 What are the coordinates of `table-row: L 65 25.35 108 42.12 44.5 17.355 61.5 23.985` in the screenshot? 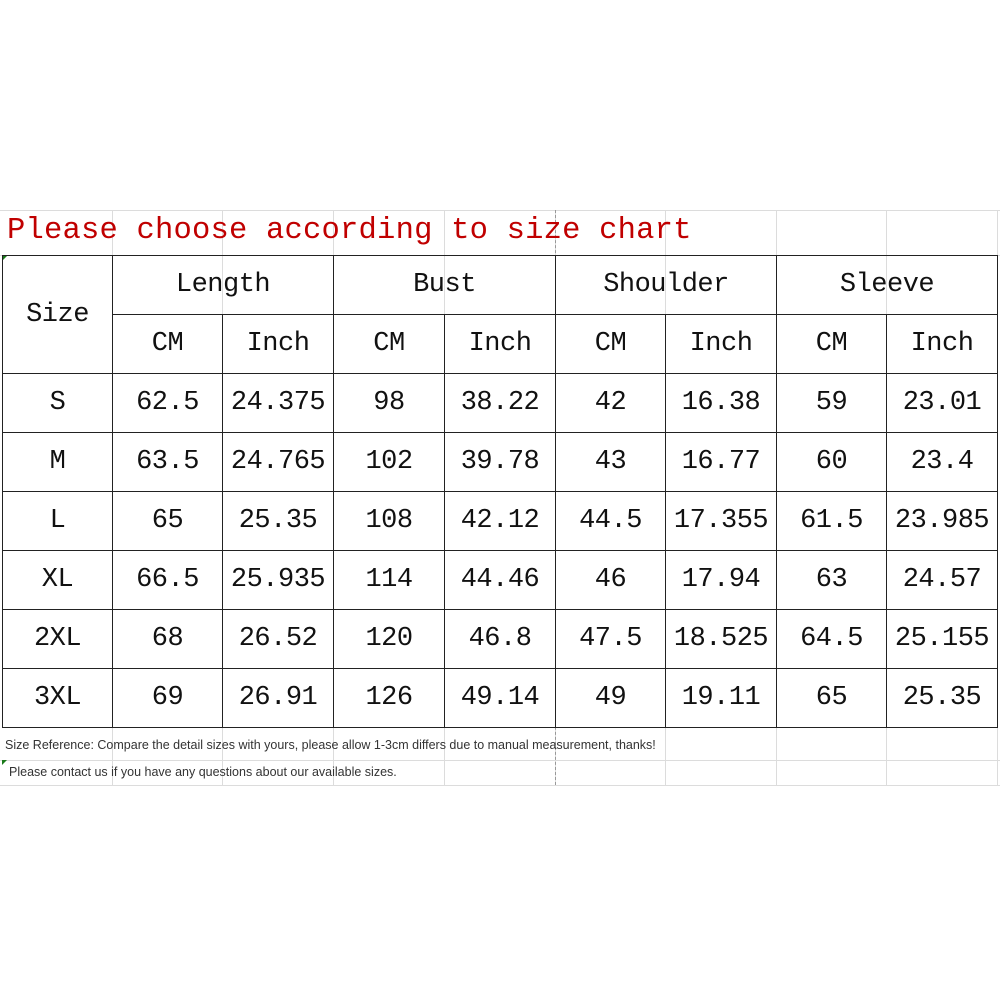 It's located at (500, 521).